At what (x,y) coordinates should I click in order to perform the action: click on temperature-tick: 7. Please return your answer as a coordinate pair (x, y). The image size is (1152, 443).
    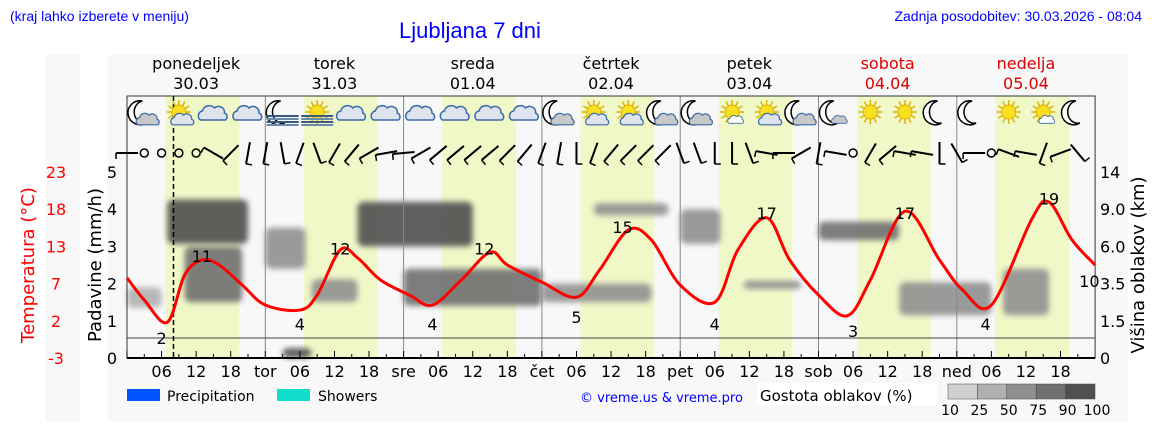
    Looking at the image, I should click on (56, 284).